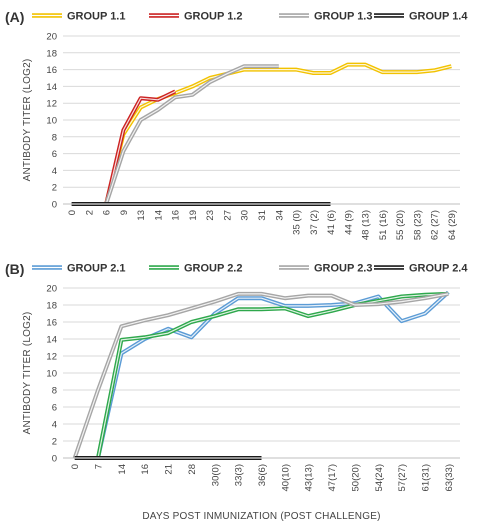 The width and height of the screenshot is (481, 527). I want to click on x-tick-label: 23, so click(210, 215).